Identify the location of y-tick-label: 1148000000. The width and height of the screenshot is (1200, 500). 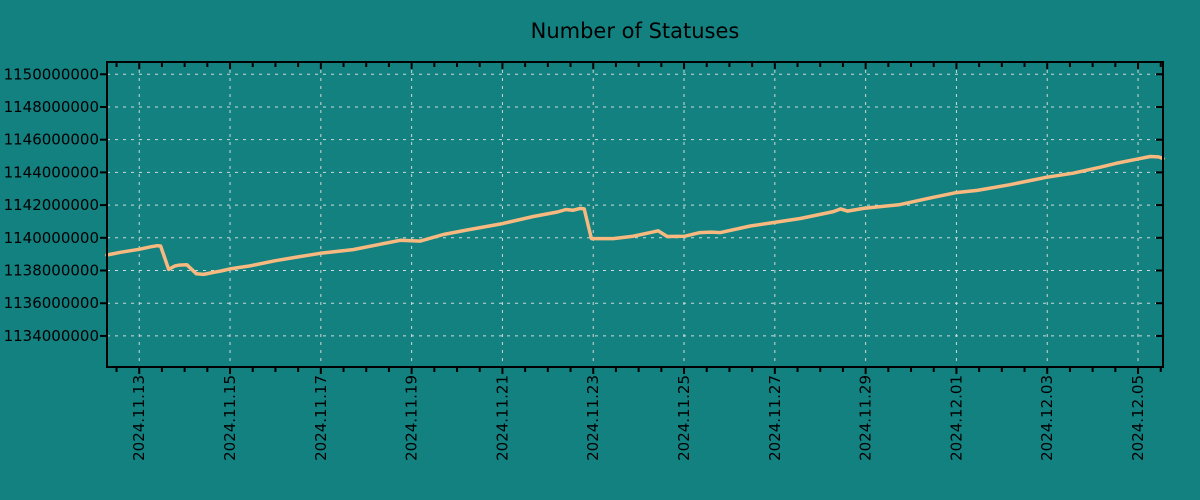
(51, 107).